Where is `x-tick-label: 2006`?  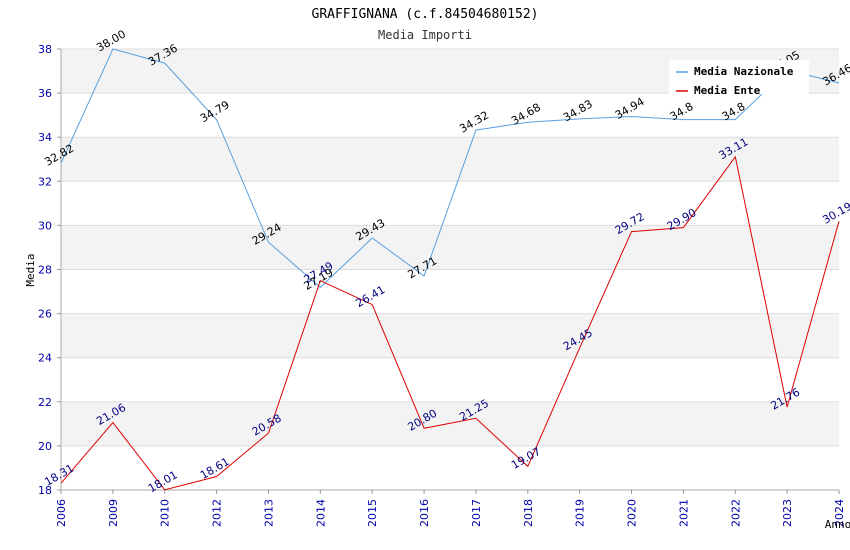 x-tick-label: 2006 is located at coordinates (61, 513).